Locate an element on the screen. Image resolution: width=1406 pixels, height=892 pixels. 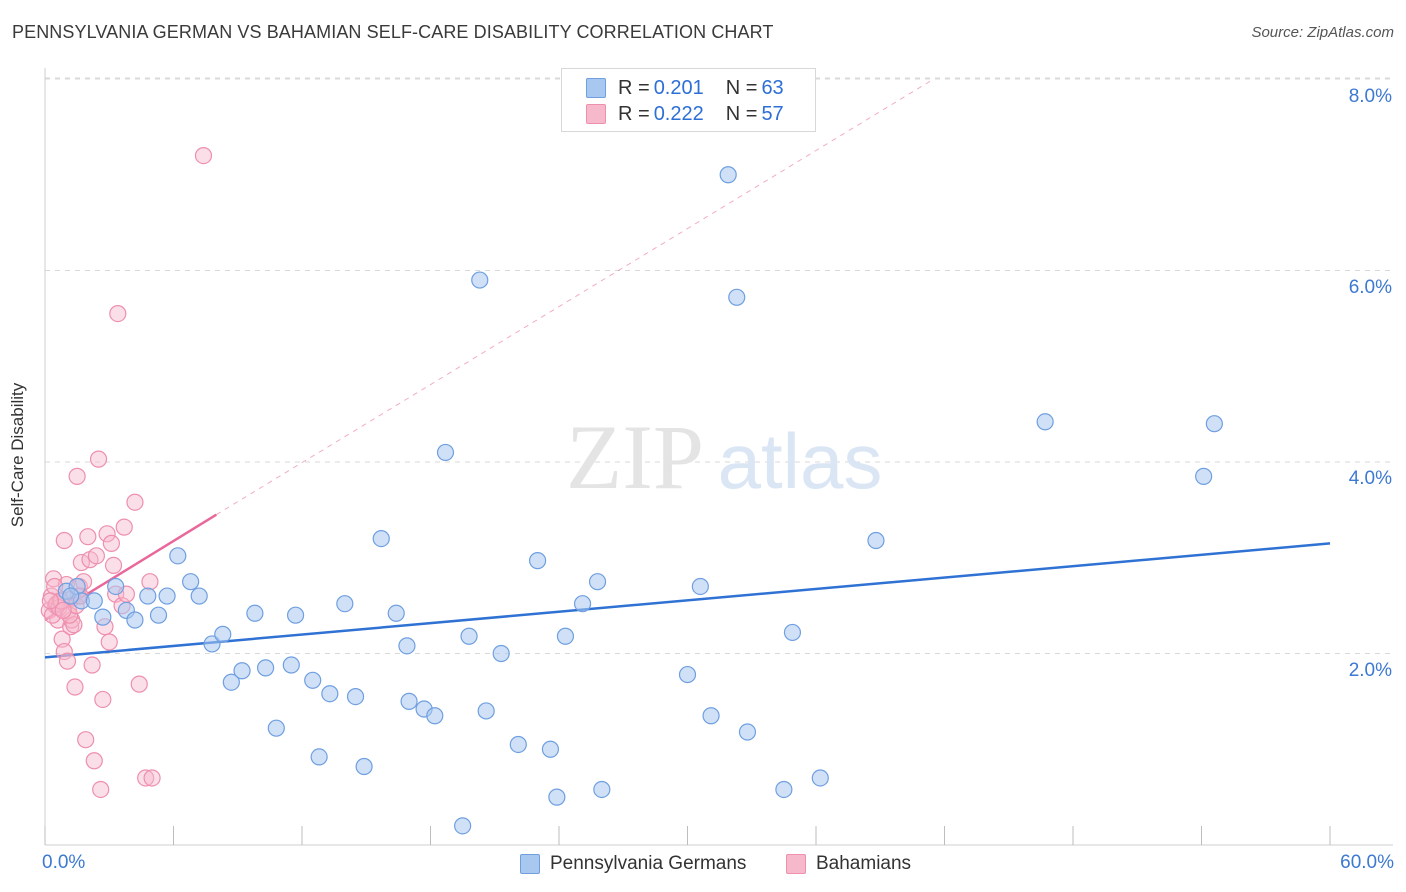
y-tick-6: 6.0% is located at coordinates (1370, 287).